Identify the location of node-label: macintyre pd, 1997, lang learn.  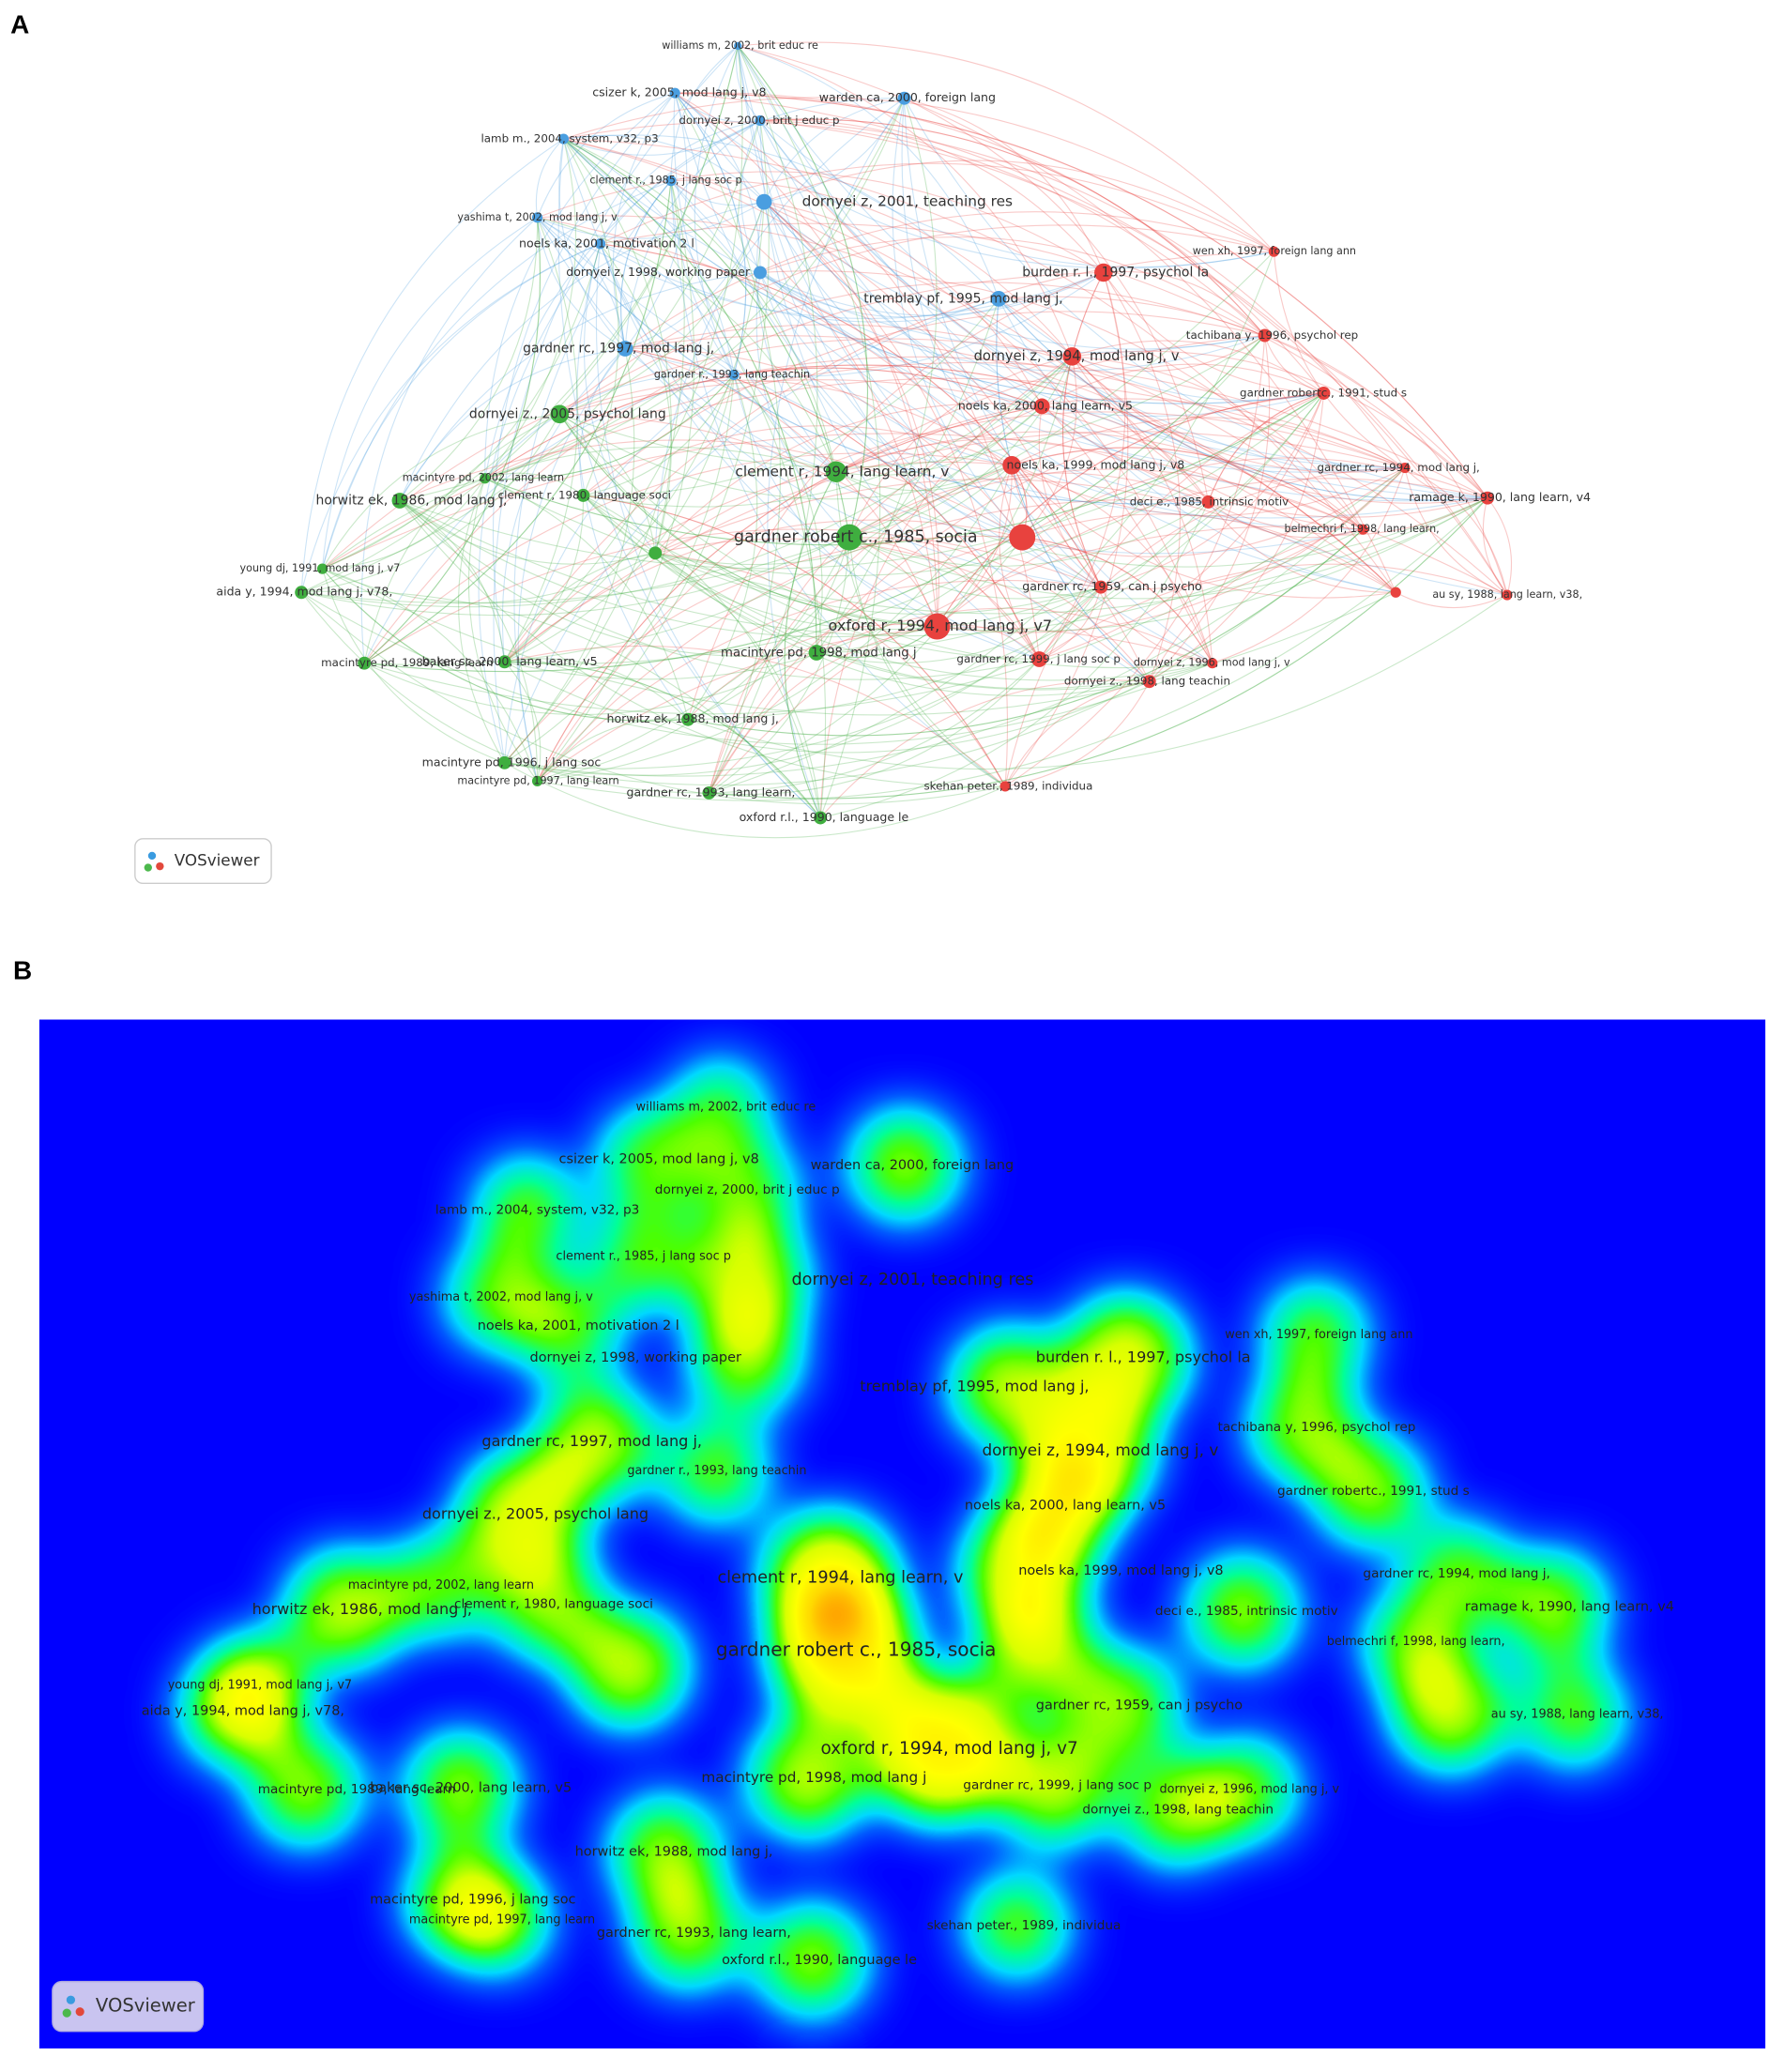
(537, 780).